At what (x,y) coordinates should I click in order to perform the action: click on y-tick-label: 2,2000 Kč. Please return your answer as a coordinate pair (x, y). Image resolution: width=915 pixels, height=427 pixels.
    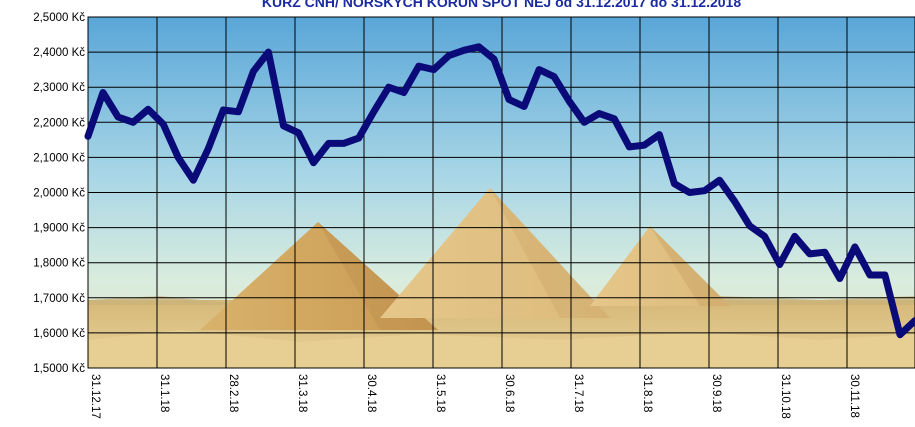
    Looking at the image, I should click on (59, 123).